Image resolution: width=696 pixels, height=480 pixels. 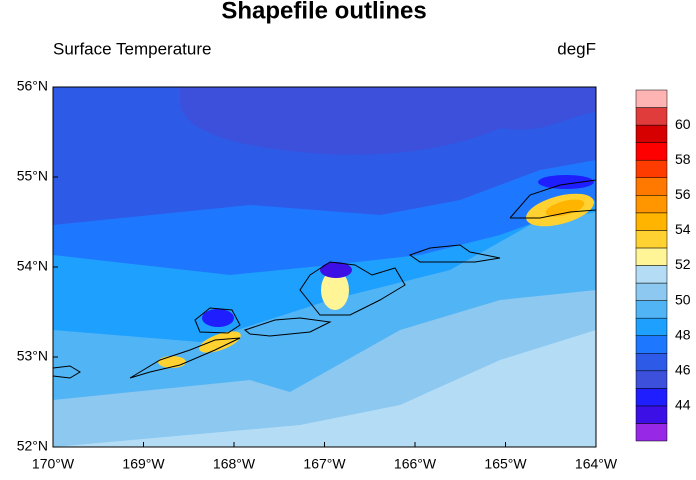 I want to click on colorbar-label: 48, so click(x=683, y=334).